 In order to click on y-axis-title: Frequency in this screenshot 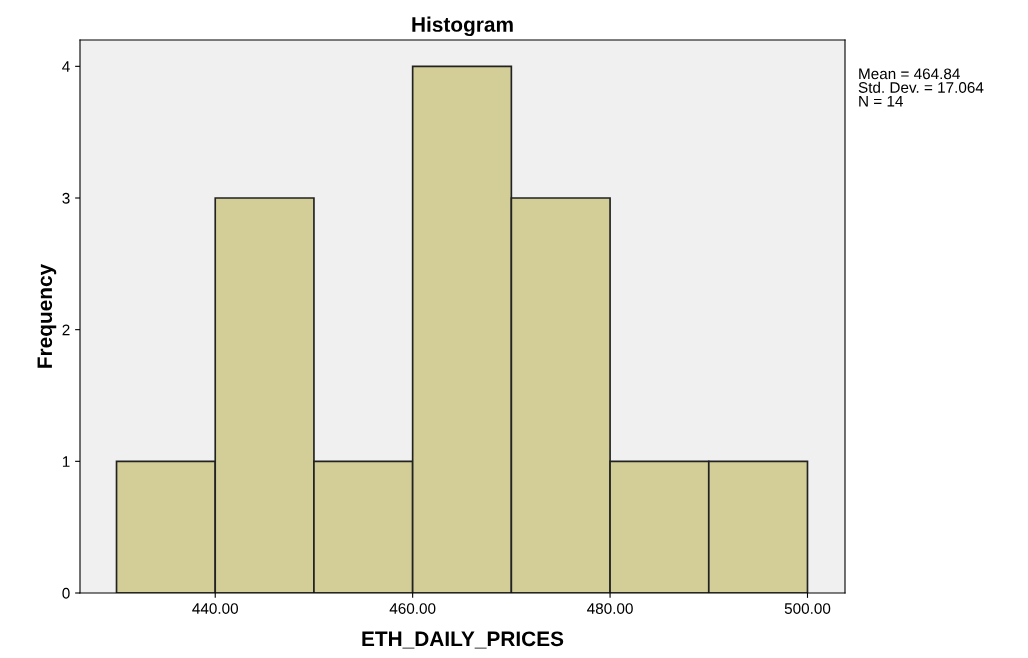, I will do `click(47, 315)`.